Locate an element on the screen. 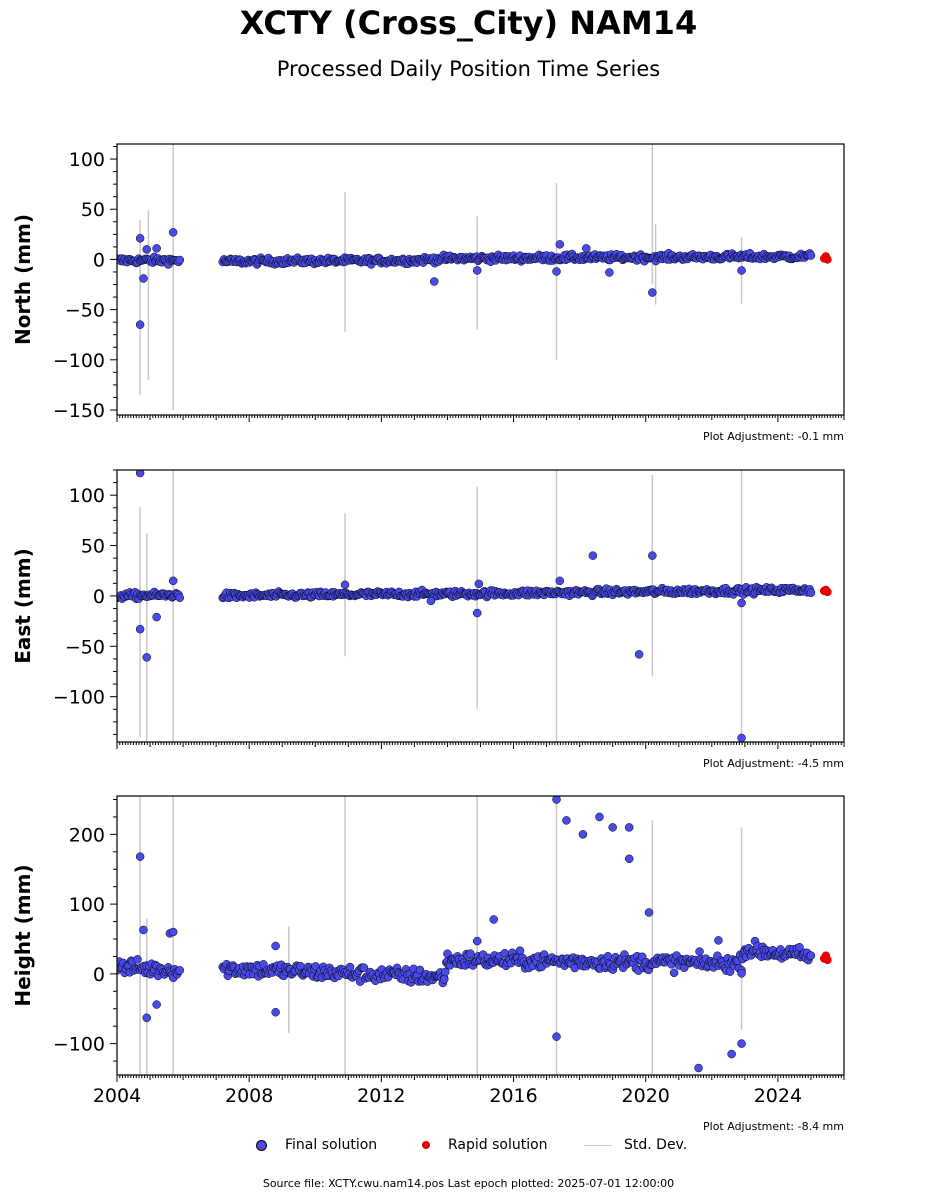  rapid-marker-icon is located at coordinates (426, 1145).